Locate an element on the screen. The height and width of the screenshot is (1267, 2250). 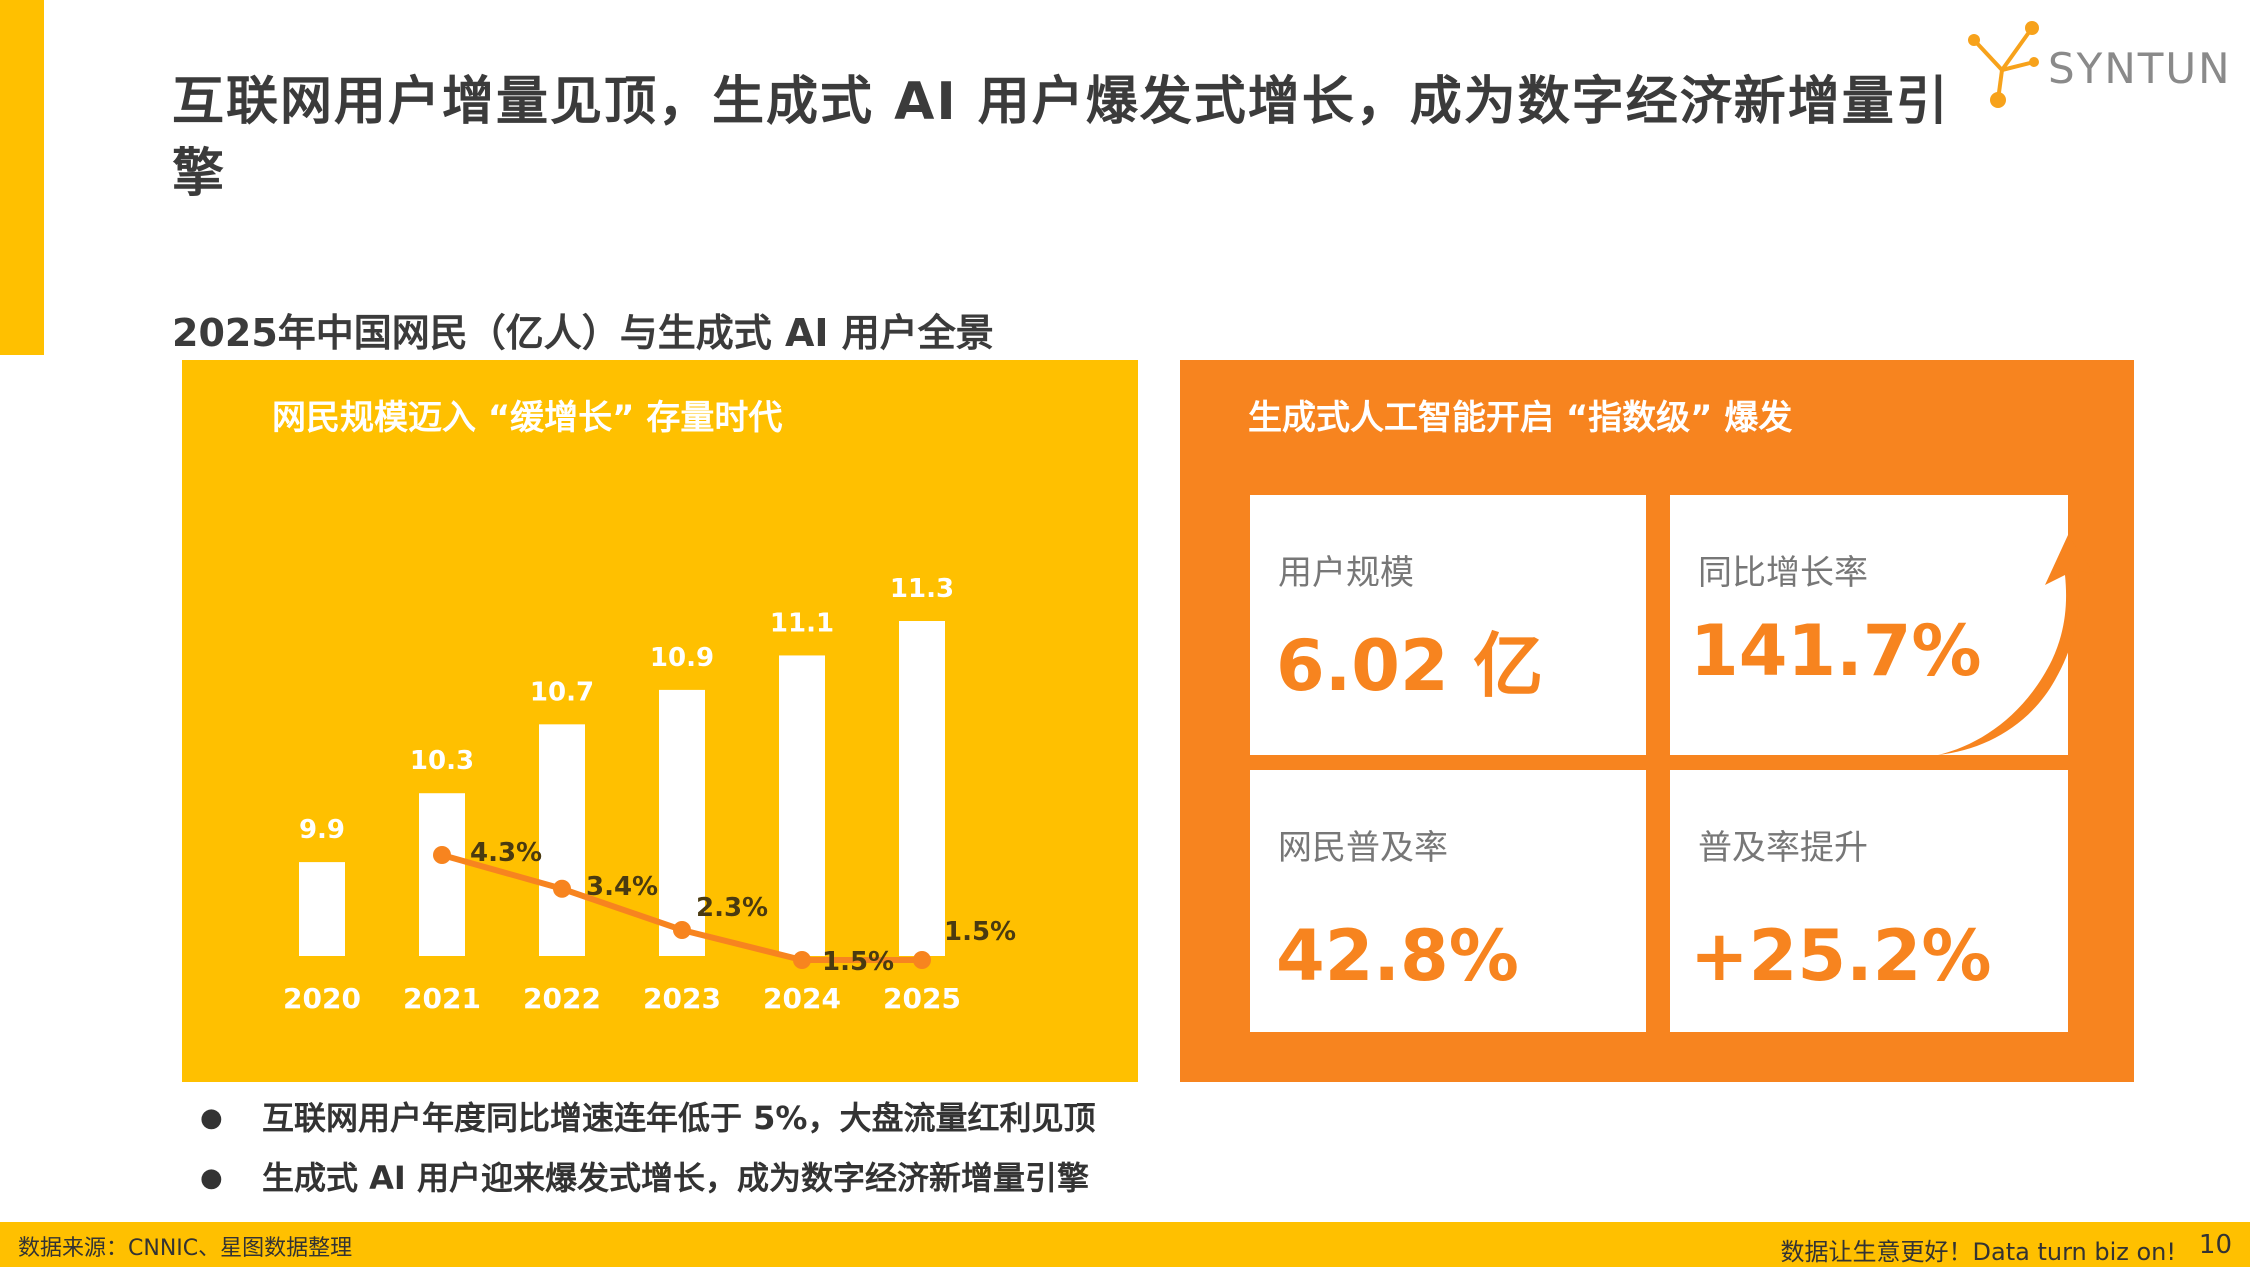
bar-value-label: 10.7 is located at coordinates (562, 692).